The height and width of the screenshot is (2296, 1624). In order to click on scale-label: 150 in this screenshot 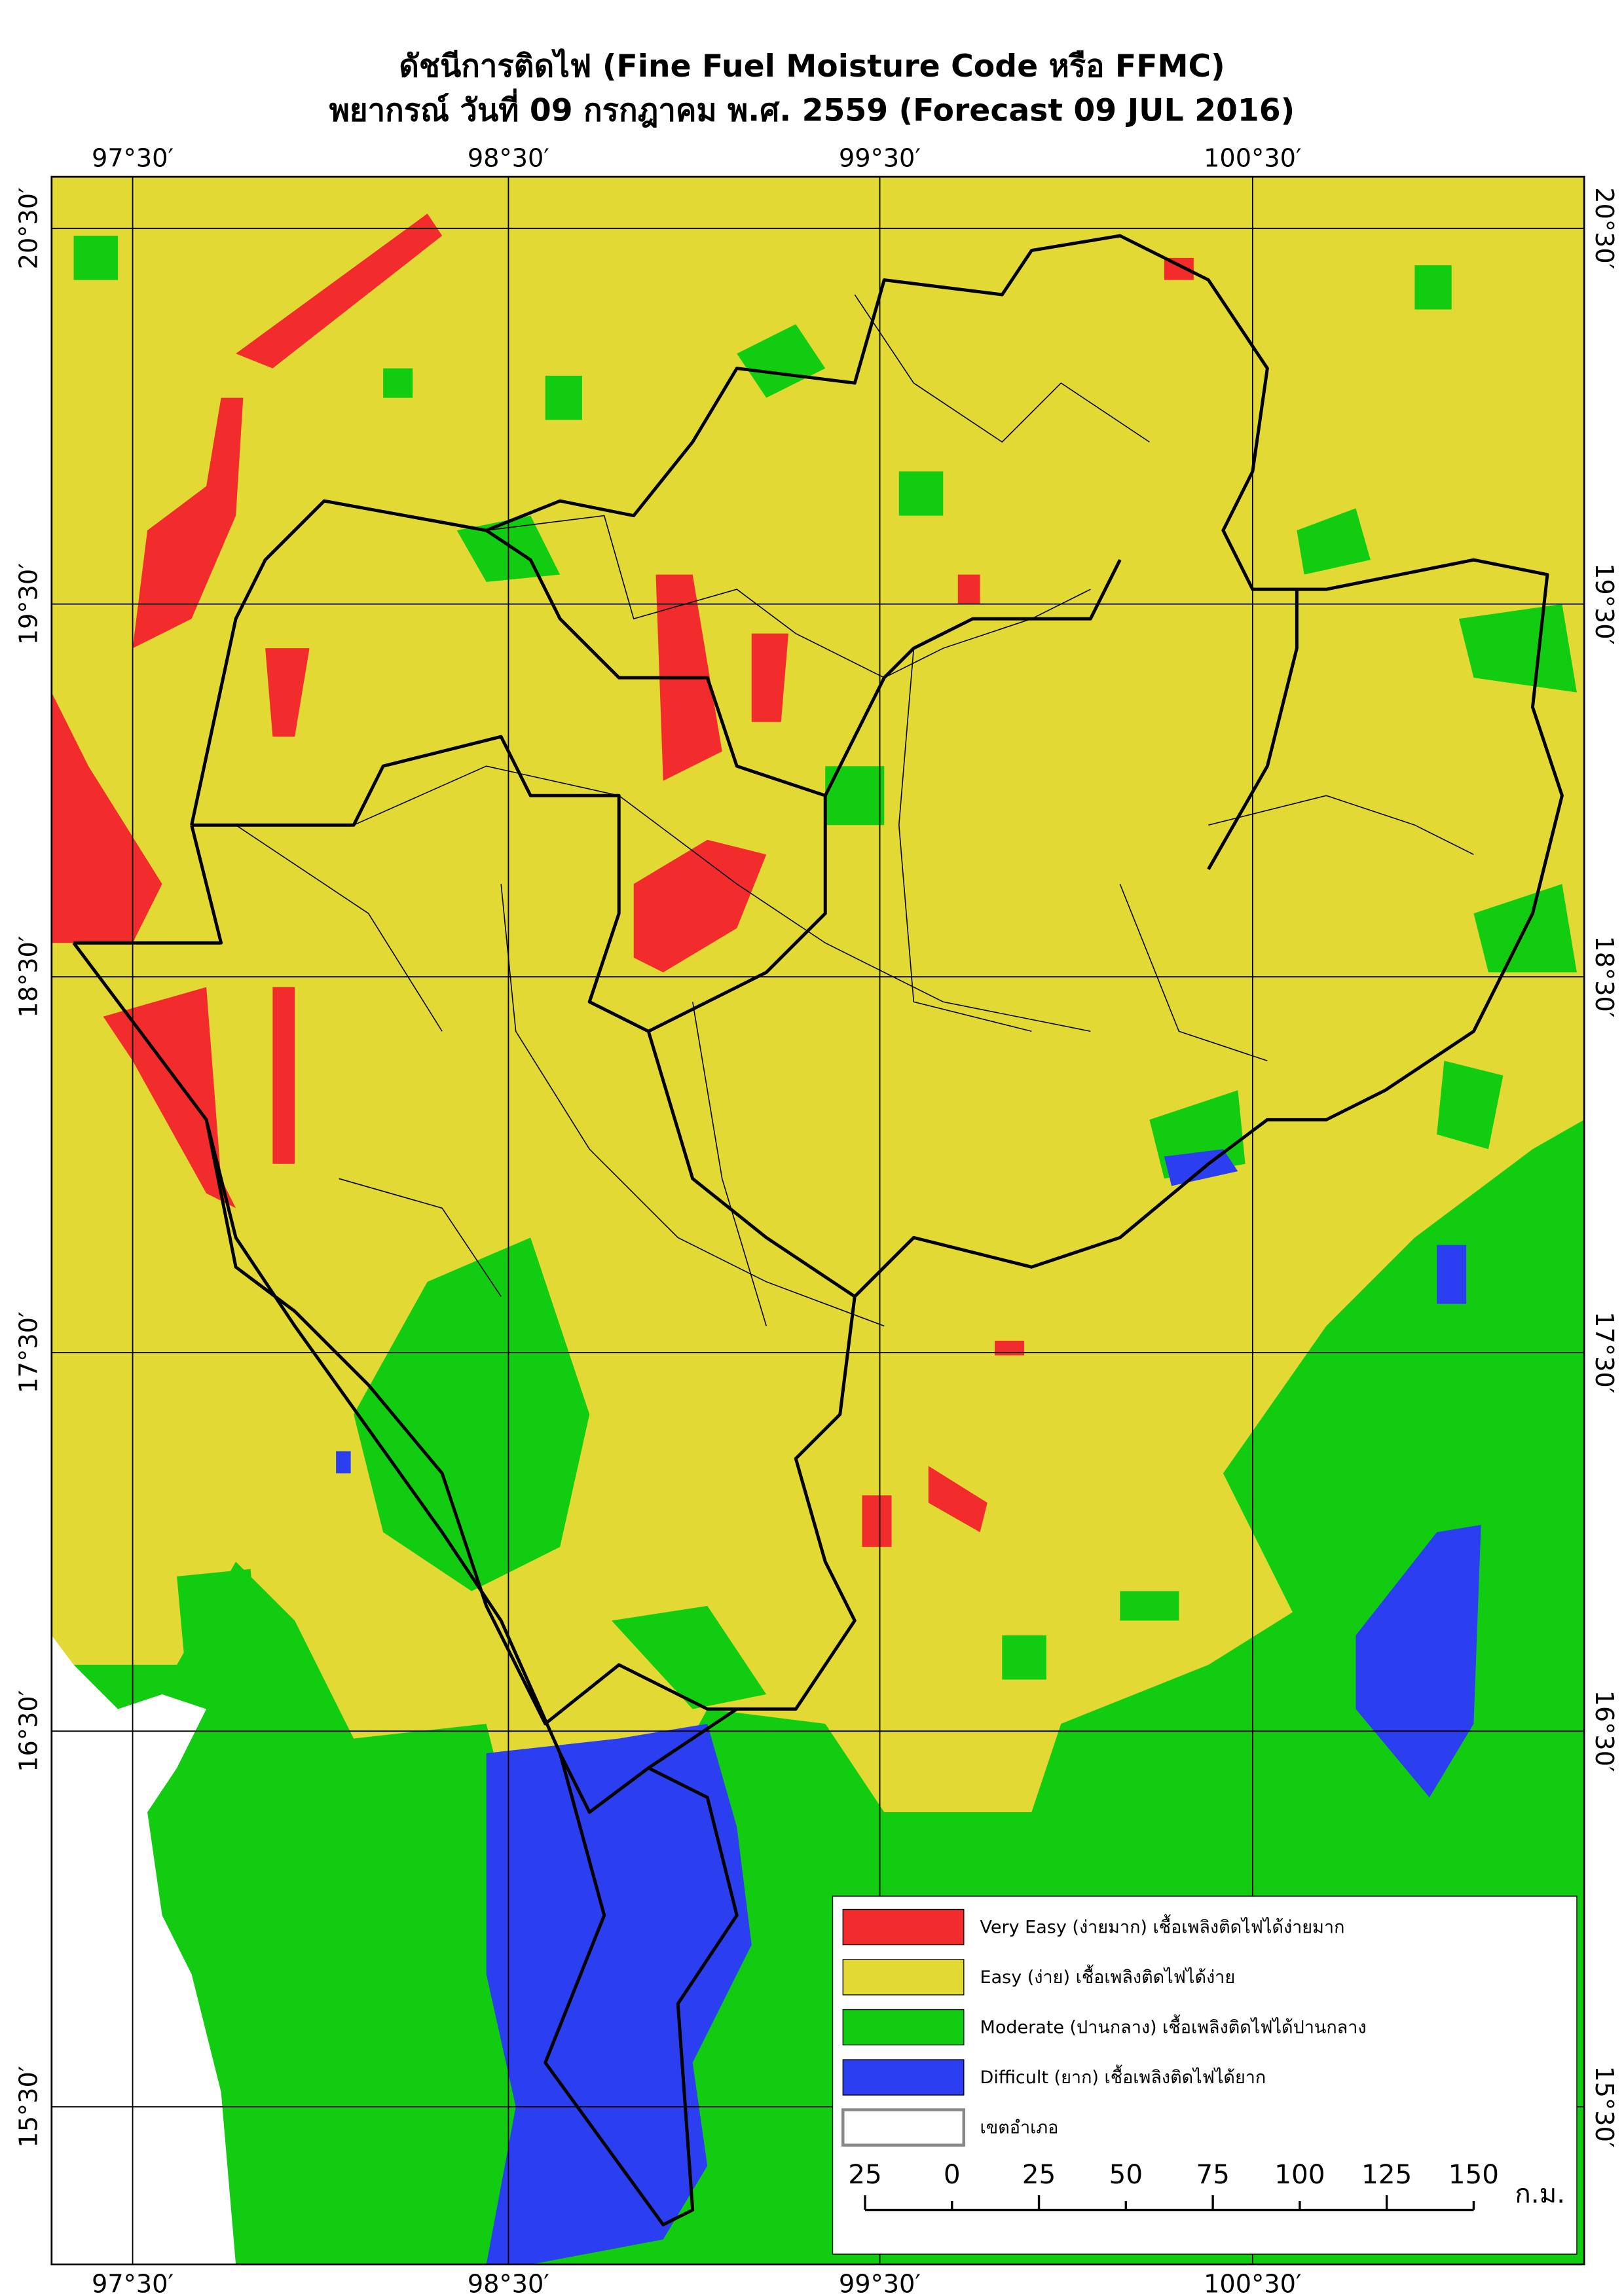, I will do `click(1474, 2174)`.